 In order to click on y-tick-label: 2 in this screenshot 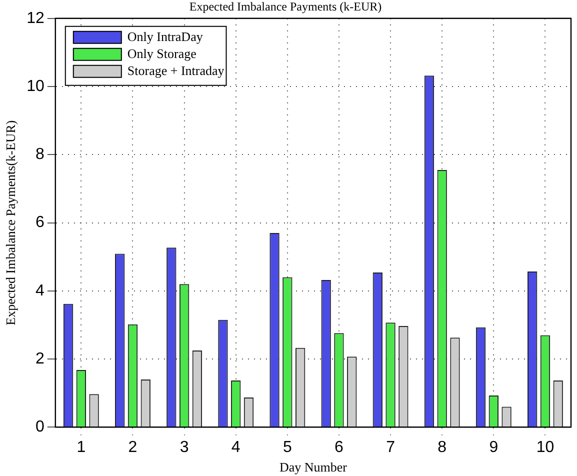, I will do `click(39, 359)`.